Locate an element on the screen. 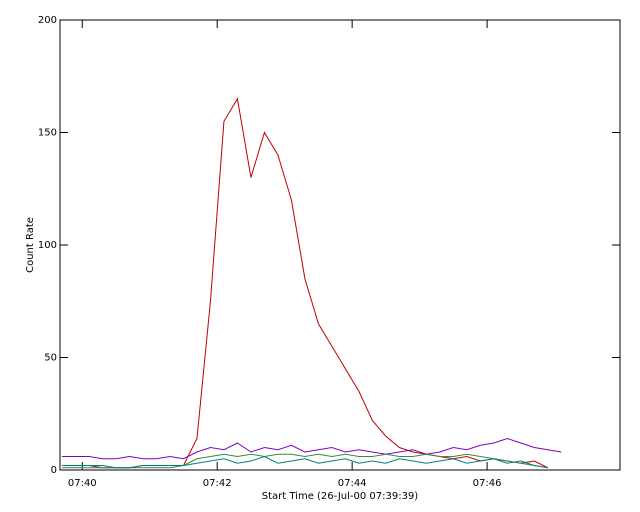 The width and height of the screenshot is (640, 512). y-tick-label: 50 is located at coordinates (50, 358).